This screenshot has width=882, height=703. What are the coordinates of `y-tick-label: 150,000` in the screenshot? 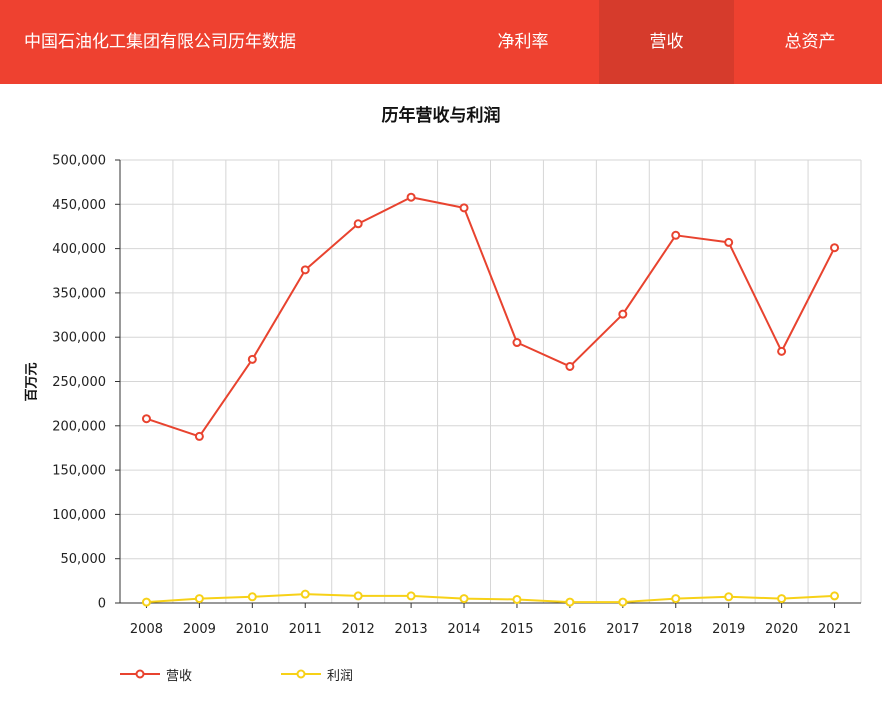 It's located at (79, 471).